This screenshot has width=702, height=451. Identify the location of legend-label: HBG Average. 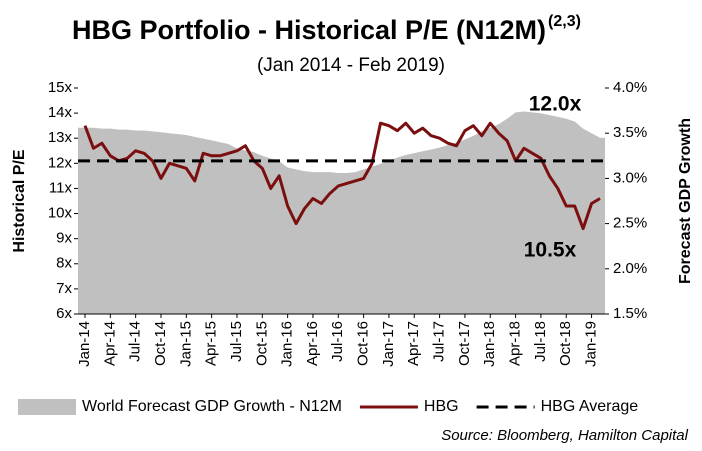
(590, 406).